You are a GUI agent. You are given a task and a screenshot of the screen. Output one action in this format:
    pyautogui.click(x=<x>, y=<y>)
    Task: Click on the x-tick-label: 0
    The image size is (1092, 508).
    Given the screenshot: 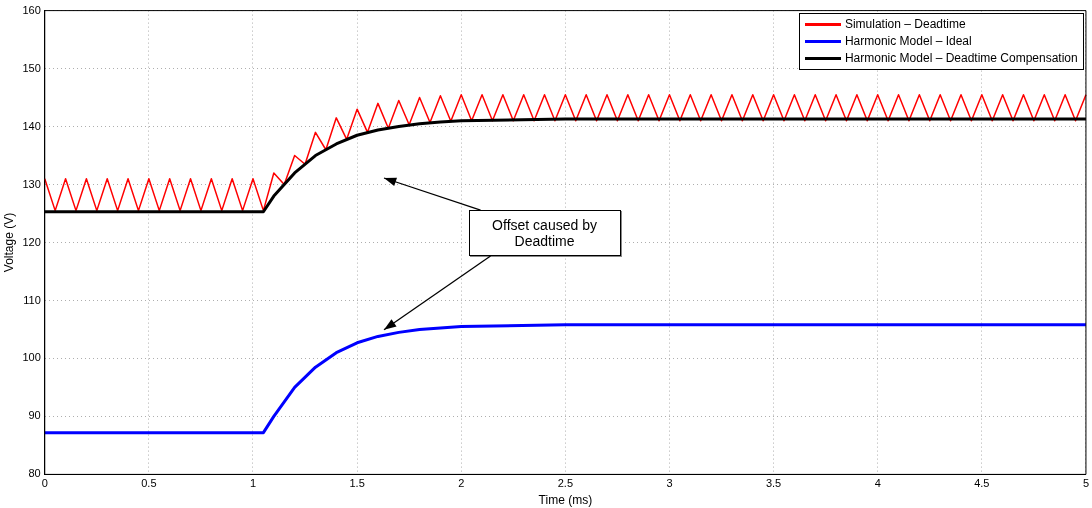 What is the action you would take?
    pyautogui.click(x=44, y=483)
    